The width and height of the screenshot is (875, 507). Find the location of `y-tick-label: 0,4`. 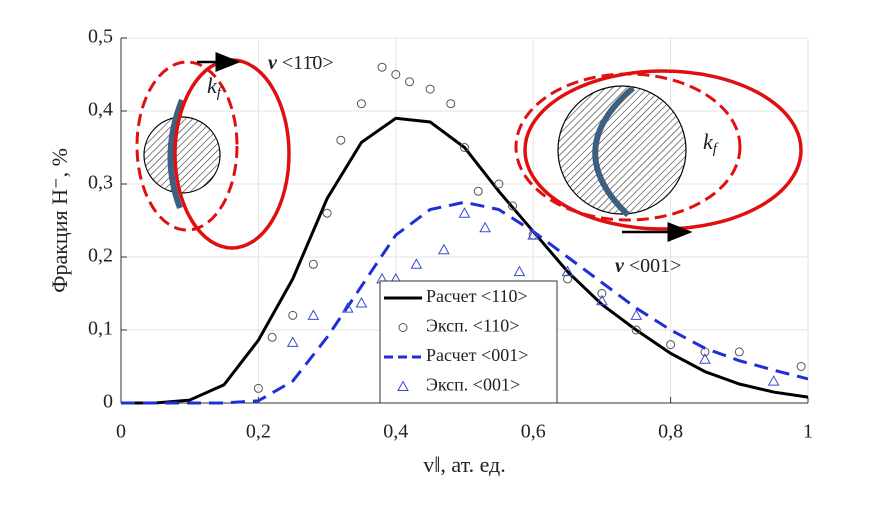

y-tick-label: 0,4 is located at coordinates (100, 110).